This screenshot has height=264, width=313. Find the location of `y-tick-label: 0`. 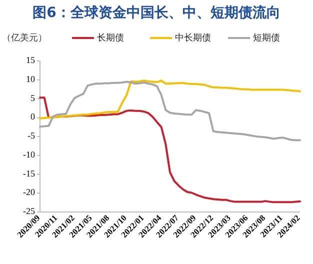

y-tick-label: 0 is located at coordinates (33, 117).